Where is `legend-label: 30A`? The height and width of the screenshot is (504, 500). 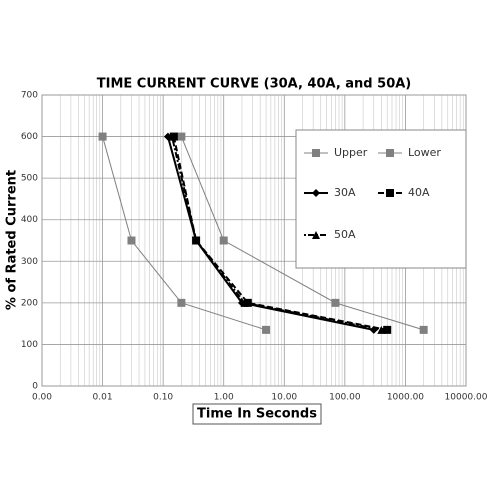 legend-label: 30A is located at coordinates (345, 192).